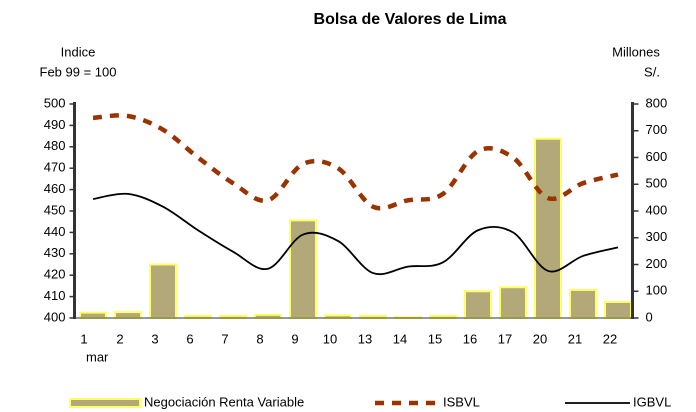 The width and height of the screenshot is (696, 412). What do you see at coordinates (657, 183) in the screenshot?
I see `y2-tick-label: 500` at bounding box center [657, 183].